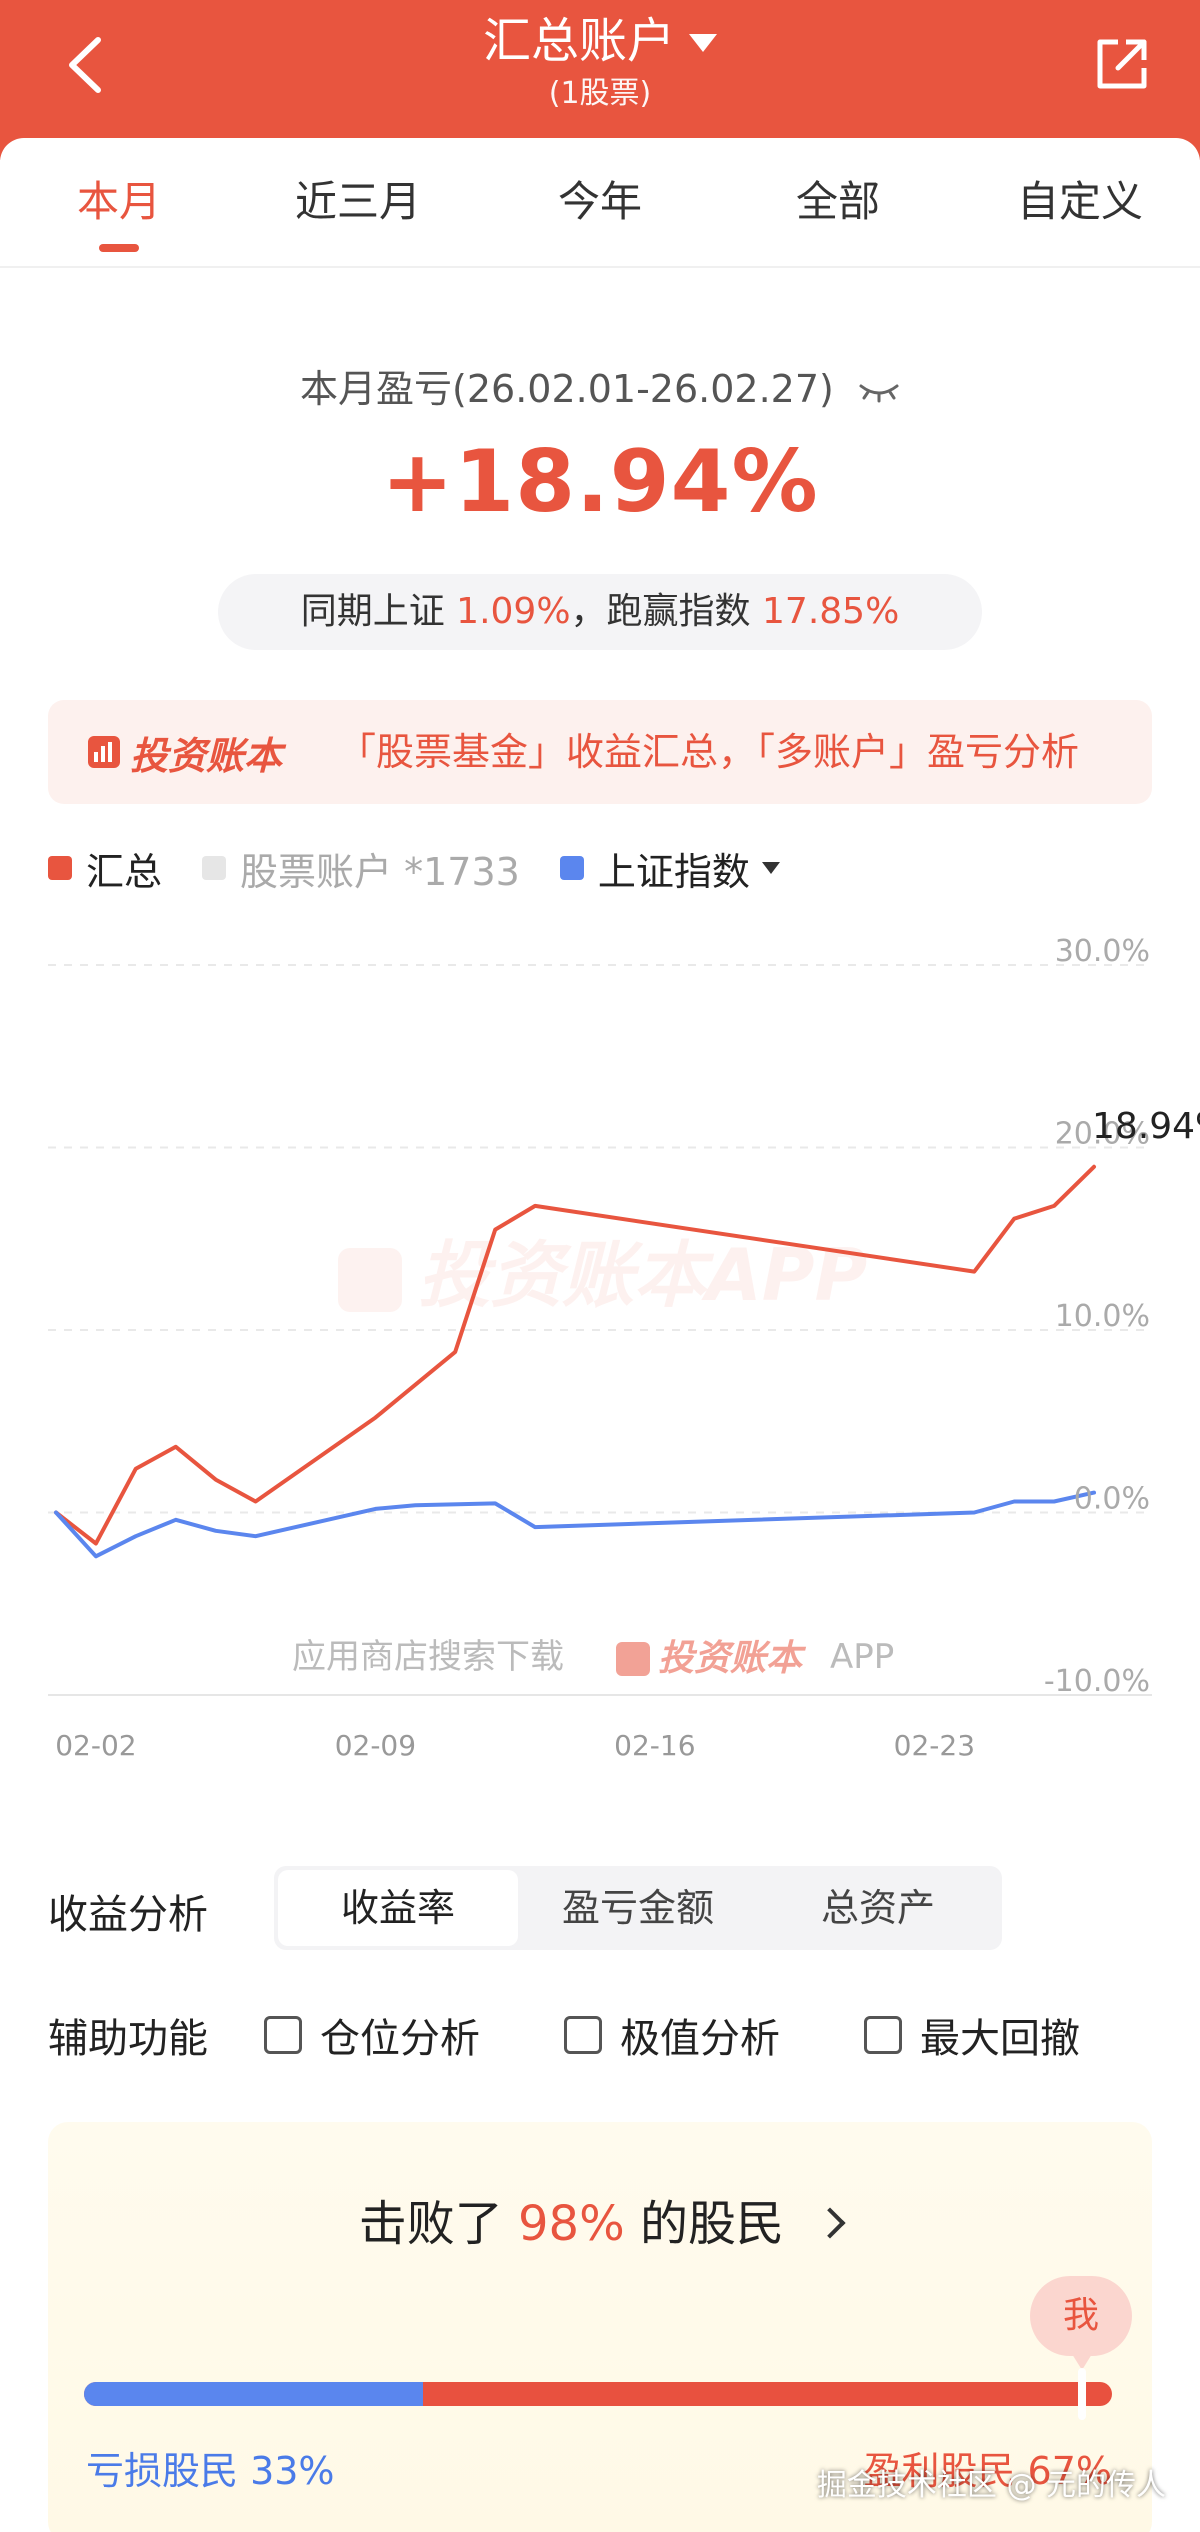 The height and width of the screenshot is (2532, 1200). I want to click on checkbox-label: 极值分析, so click(700, 2039).